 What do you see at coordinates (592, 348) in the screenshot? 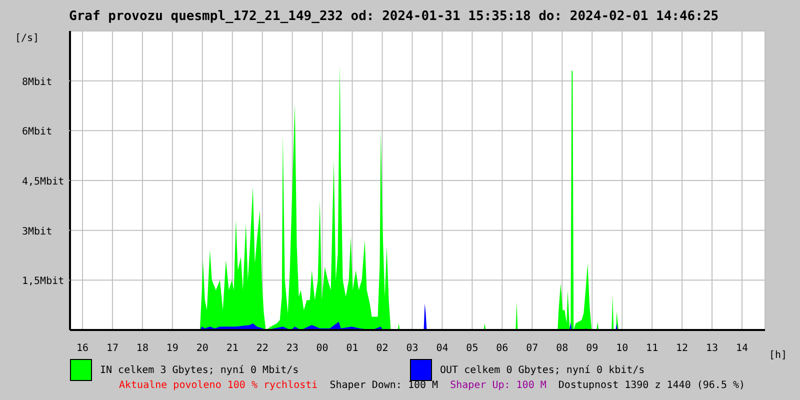
I see `x-tick-label: 09` at bounding box center [592, 348].